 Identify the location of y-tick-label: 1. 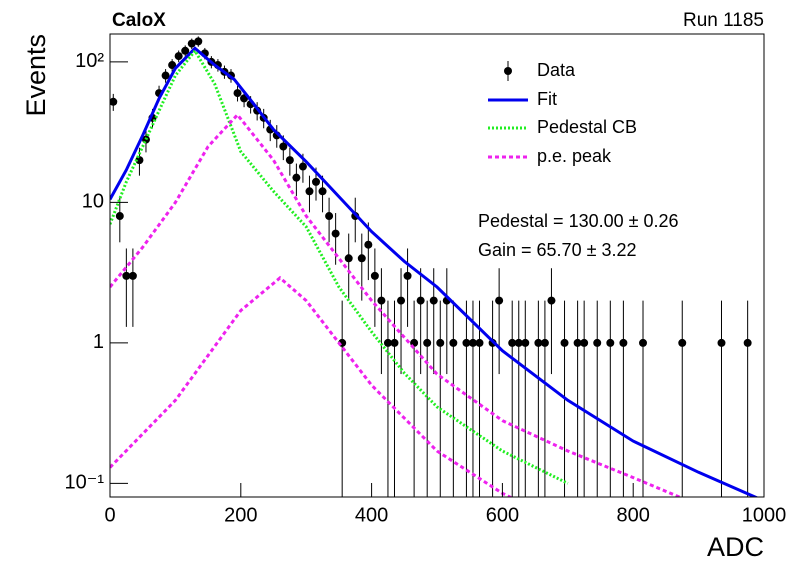
(98, 342).